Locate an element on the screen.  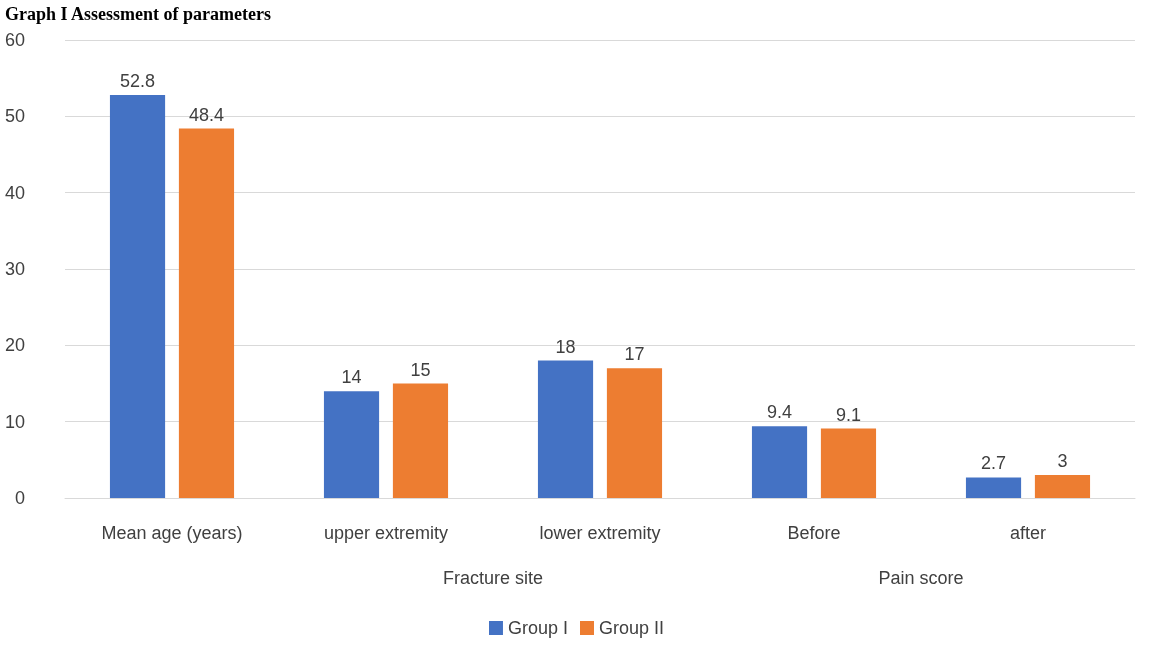
y-tick-label: 60 is located at coordinates (14, 40).